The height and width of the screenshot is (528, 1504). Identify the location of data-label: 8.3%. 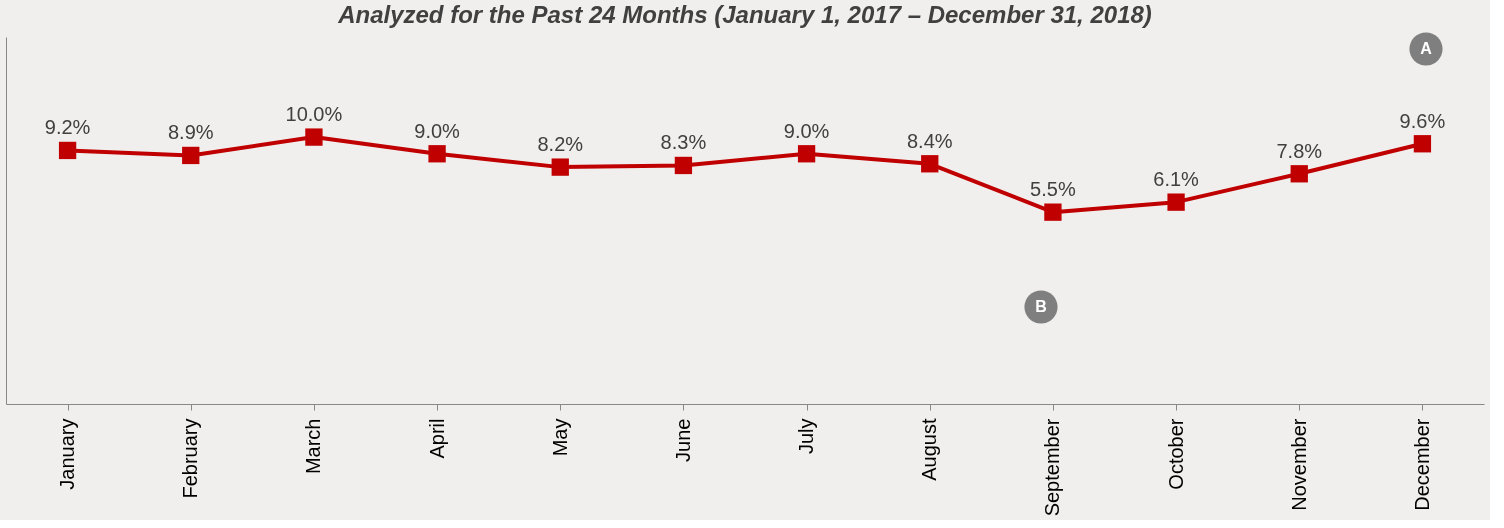
(683, 142).